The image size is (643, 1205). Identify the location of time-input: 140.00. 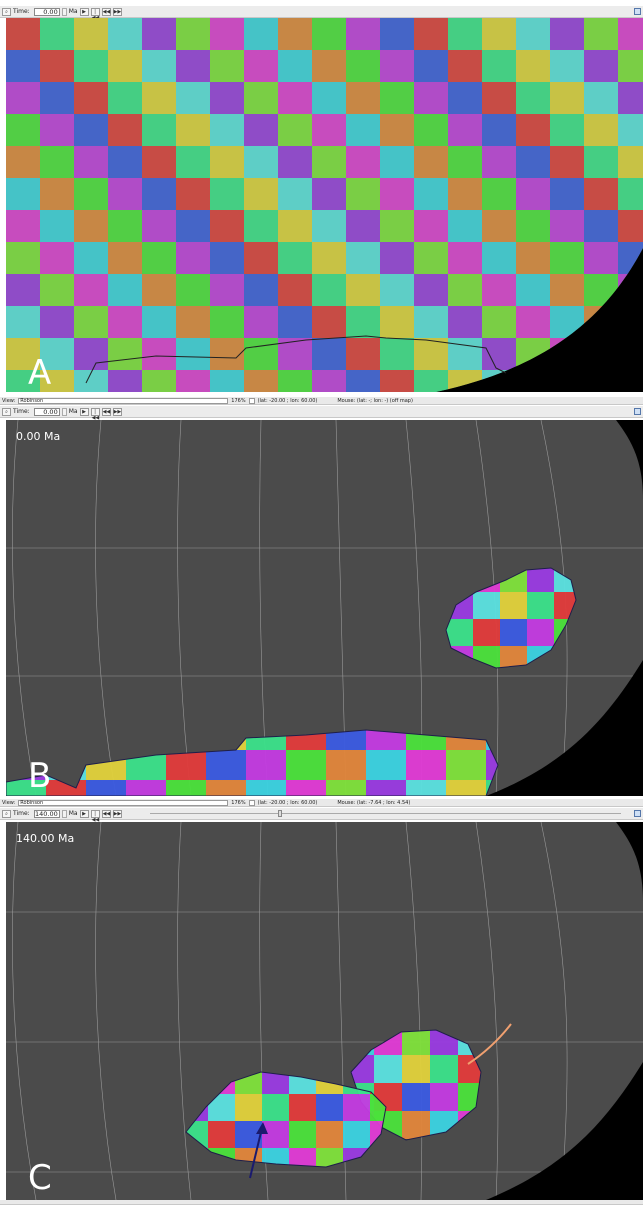
(46, 813).